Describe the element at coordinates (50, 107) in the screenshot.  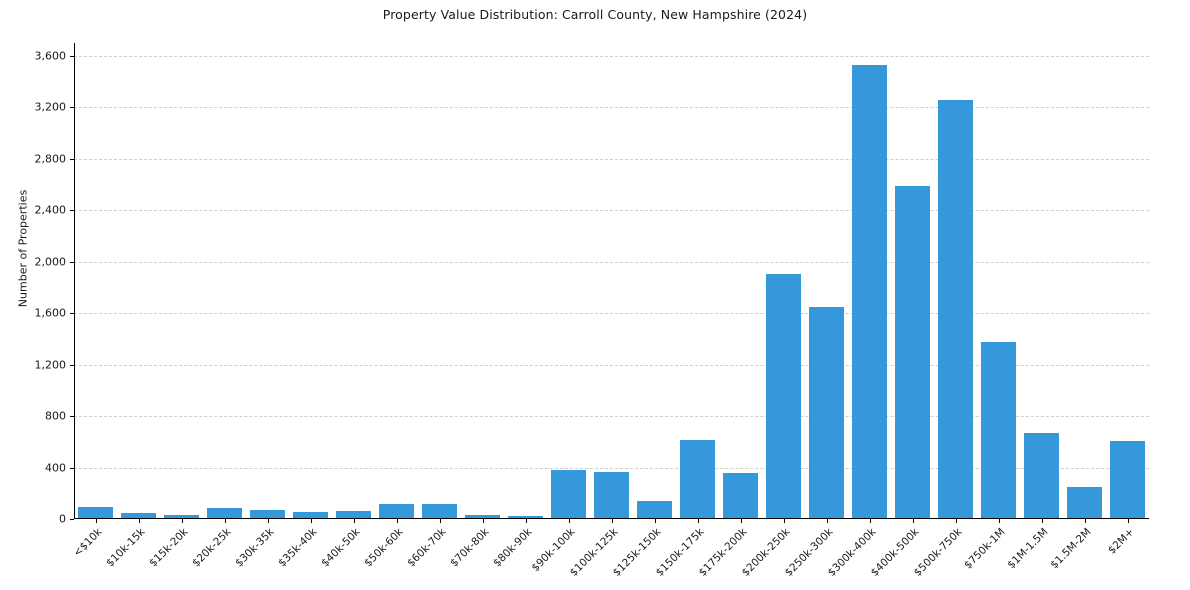
I see `y-tick-label: 3,200` at that location.